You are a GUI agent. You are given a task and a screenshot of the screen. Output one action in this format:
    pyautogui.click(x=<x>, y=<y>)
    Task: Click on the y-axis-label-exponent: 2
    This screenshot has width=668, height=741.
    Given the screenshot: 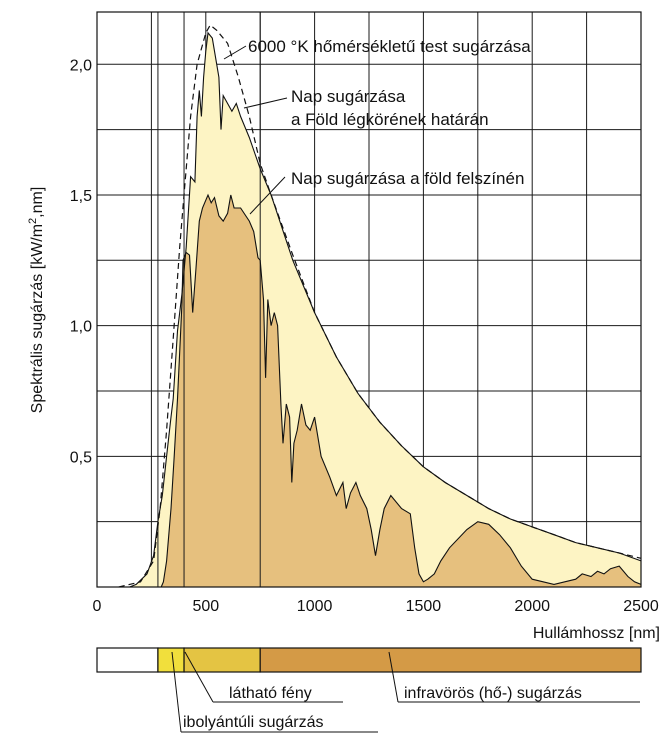 What is the action you would take?
    pyautogui.click(x=33, y=221)
    